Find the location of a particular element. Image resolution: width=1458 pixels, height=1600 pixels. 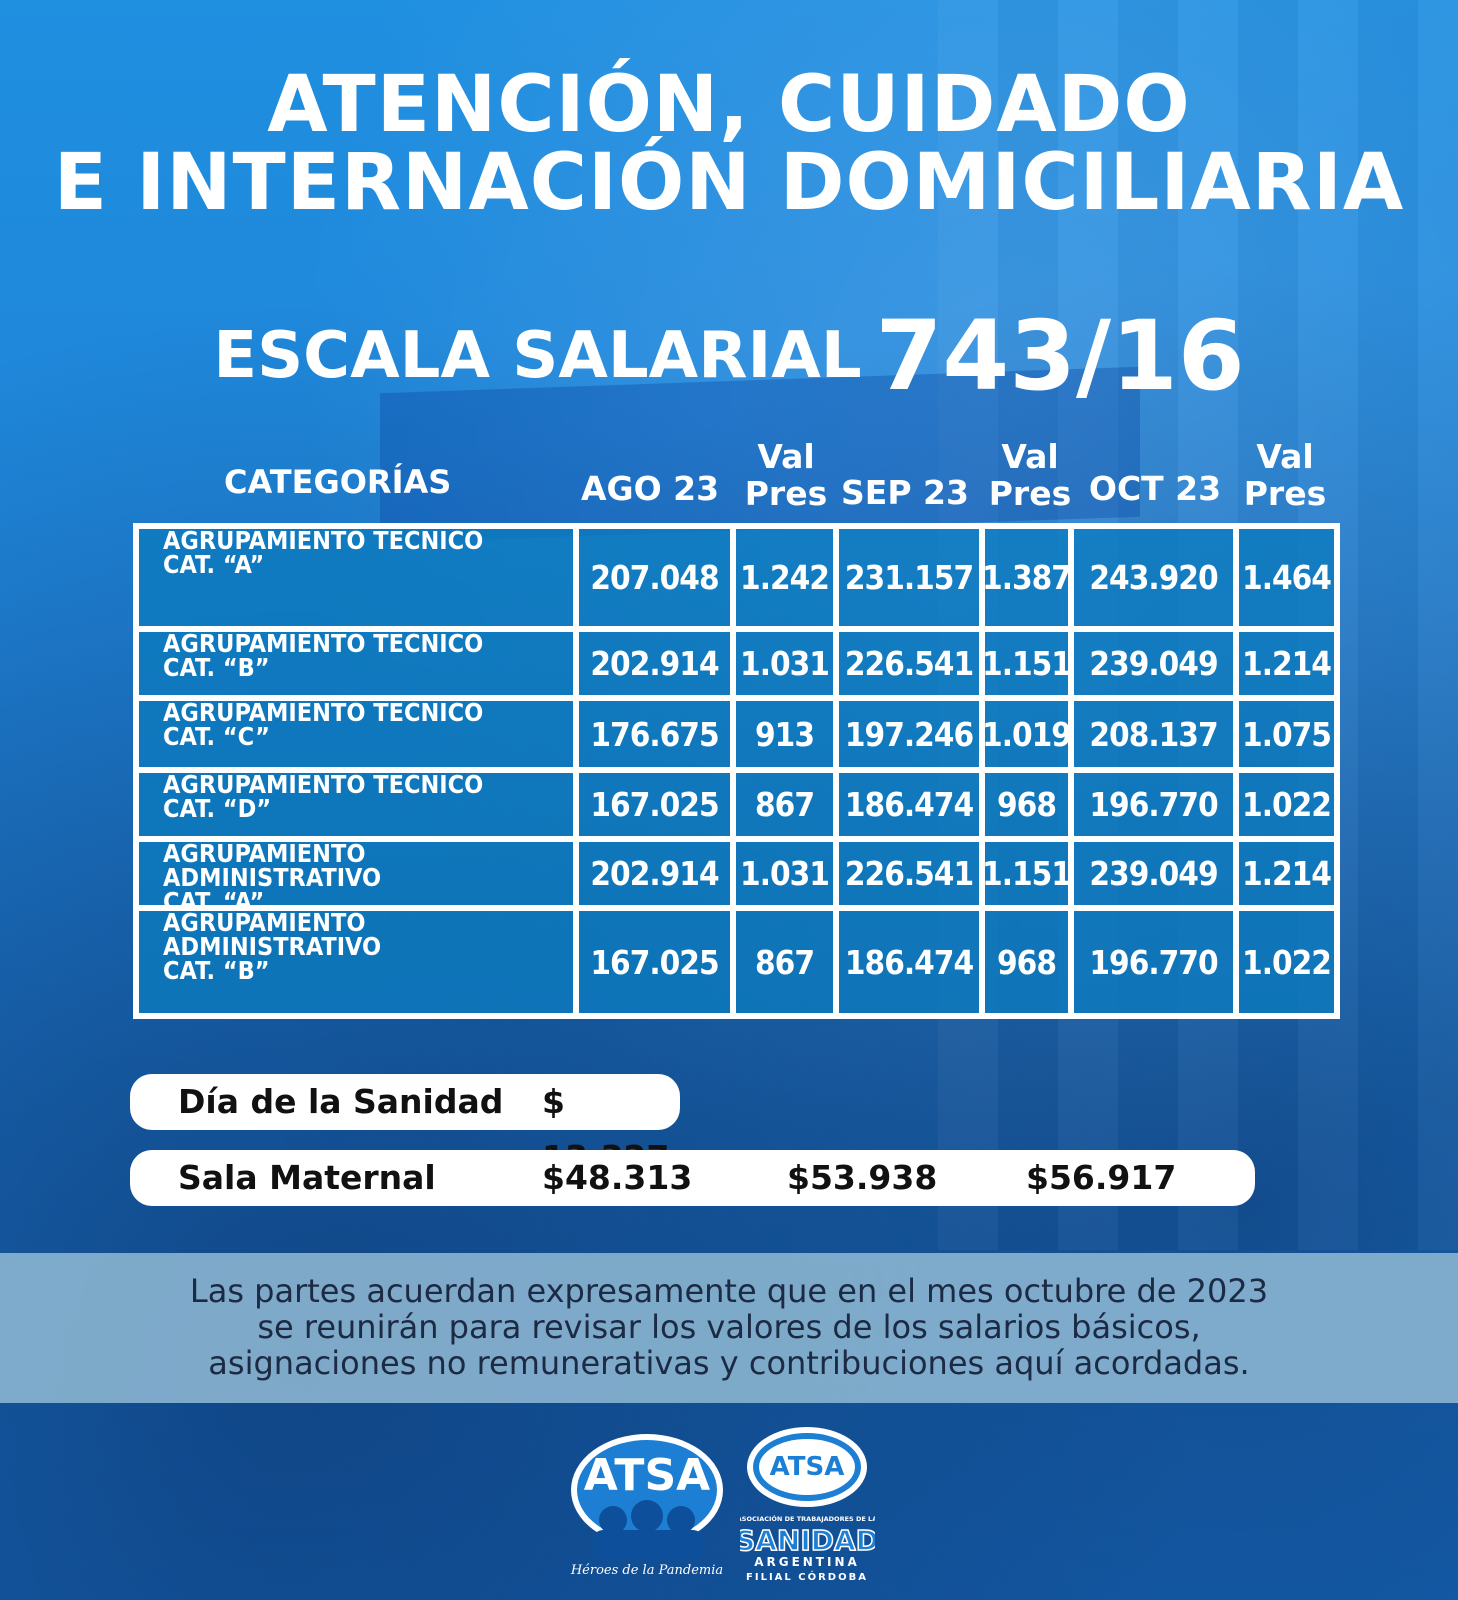

sala-maternal-row: Sala Maternal $48.313 $53.938 $56.917 is located at coordinates (692, 1178).